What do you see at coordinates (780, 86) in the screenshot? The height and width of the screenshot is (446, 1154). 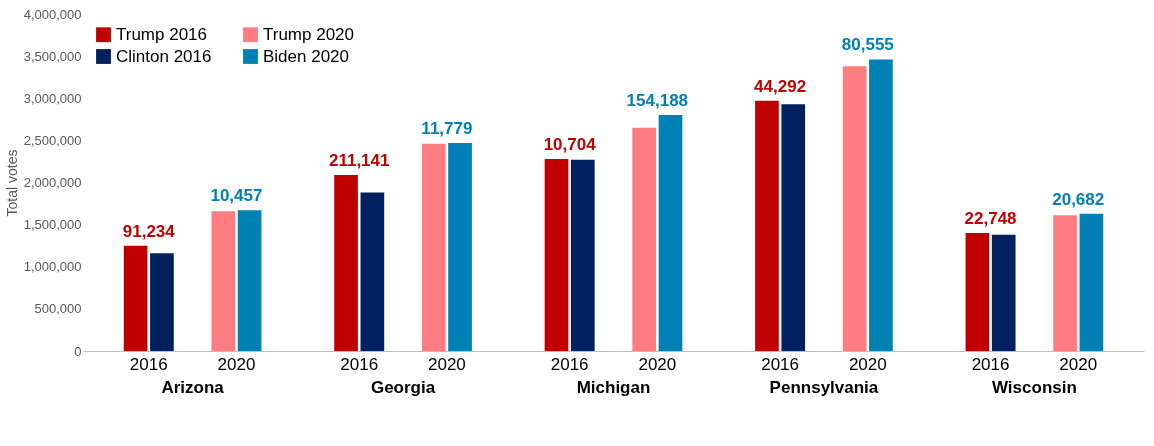 I see `annotation: 44,292` at bounding box center [780, 86].